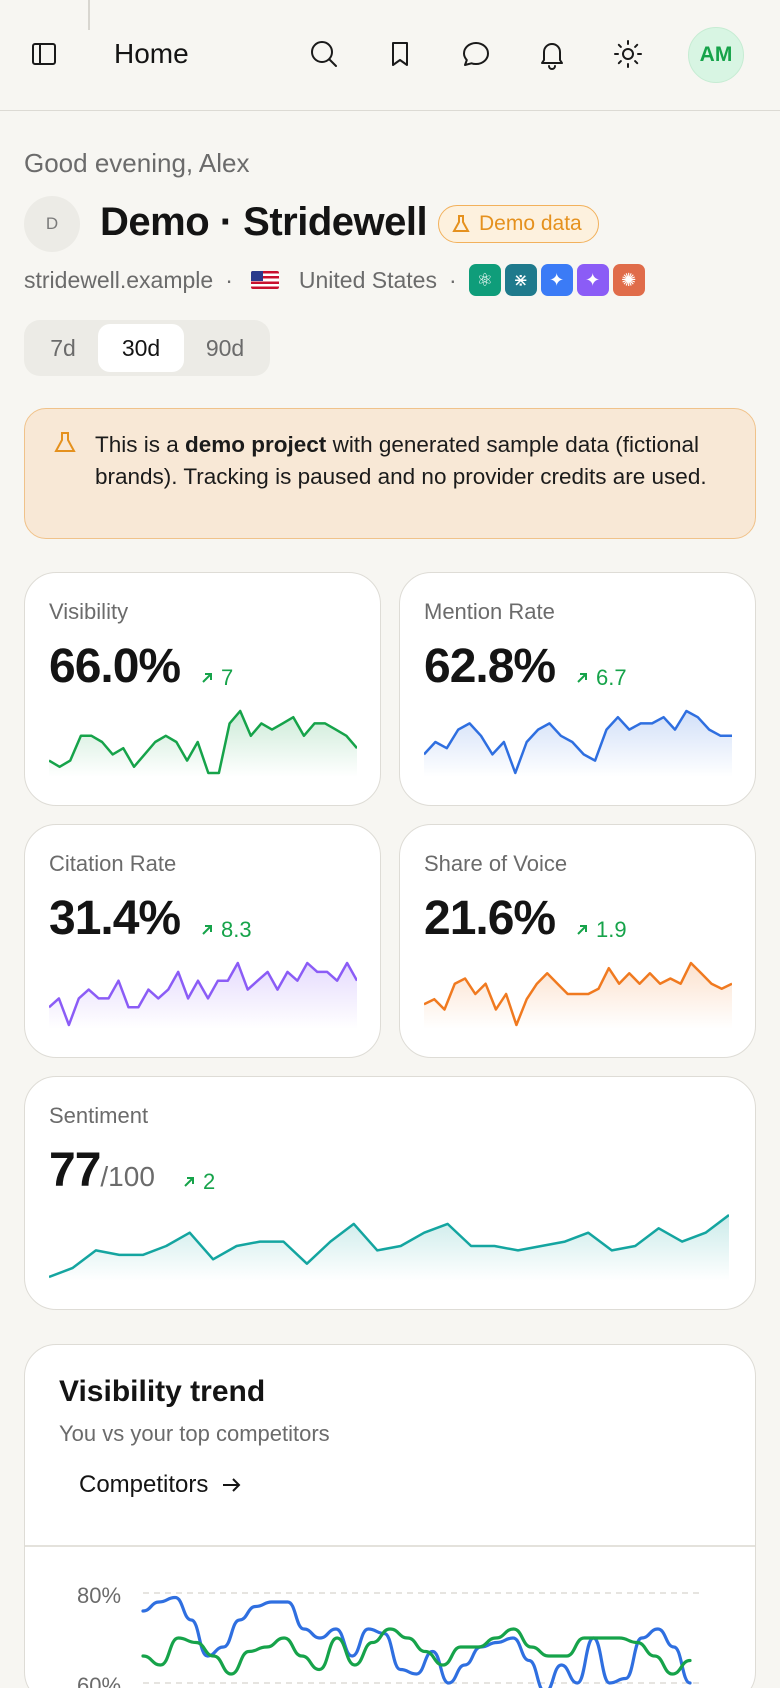  What do you see at coordinates (52, 224) in the screenshot?
I see `project-avatar: D` at bounding box center [52, 224].